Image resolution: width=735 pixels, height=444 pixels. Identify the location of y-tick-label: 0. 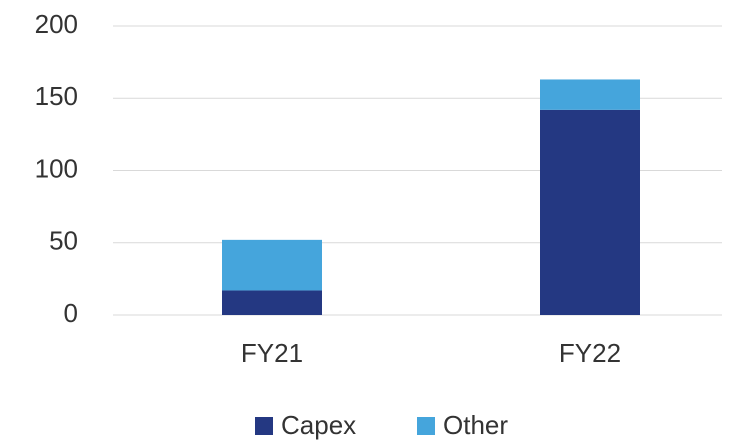
(71, 313).